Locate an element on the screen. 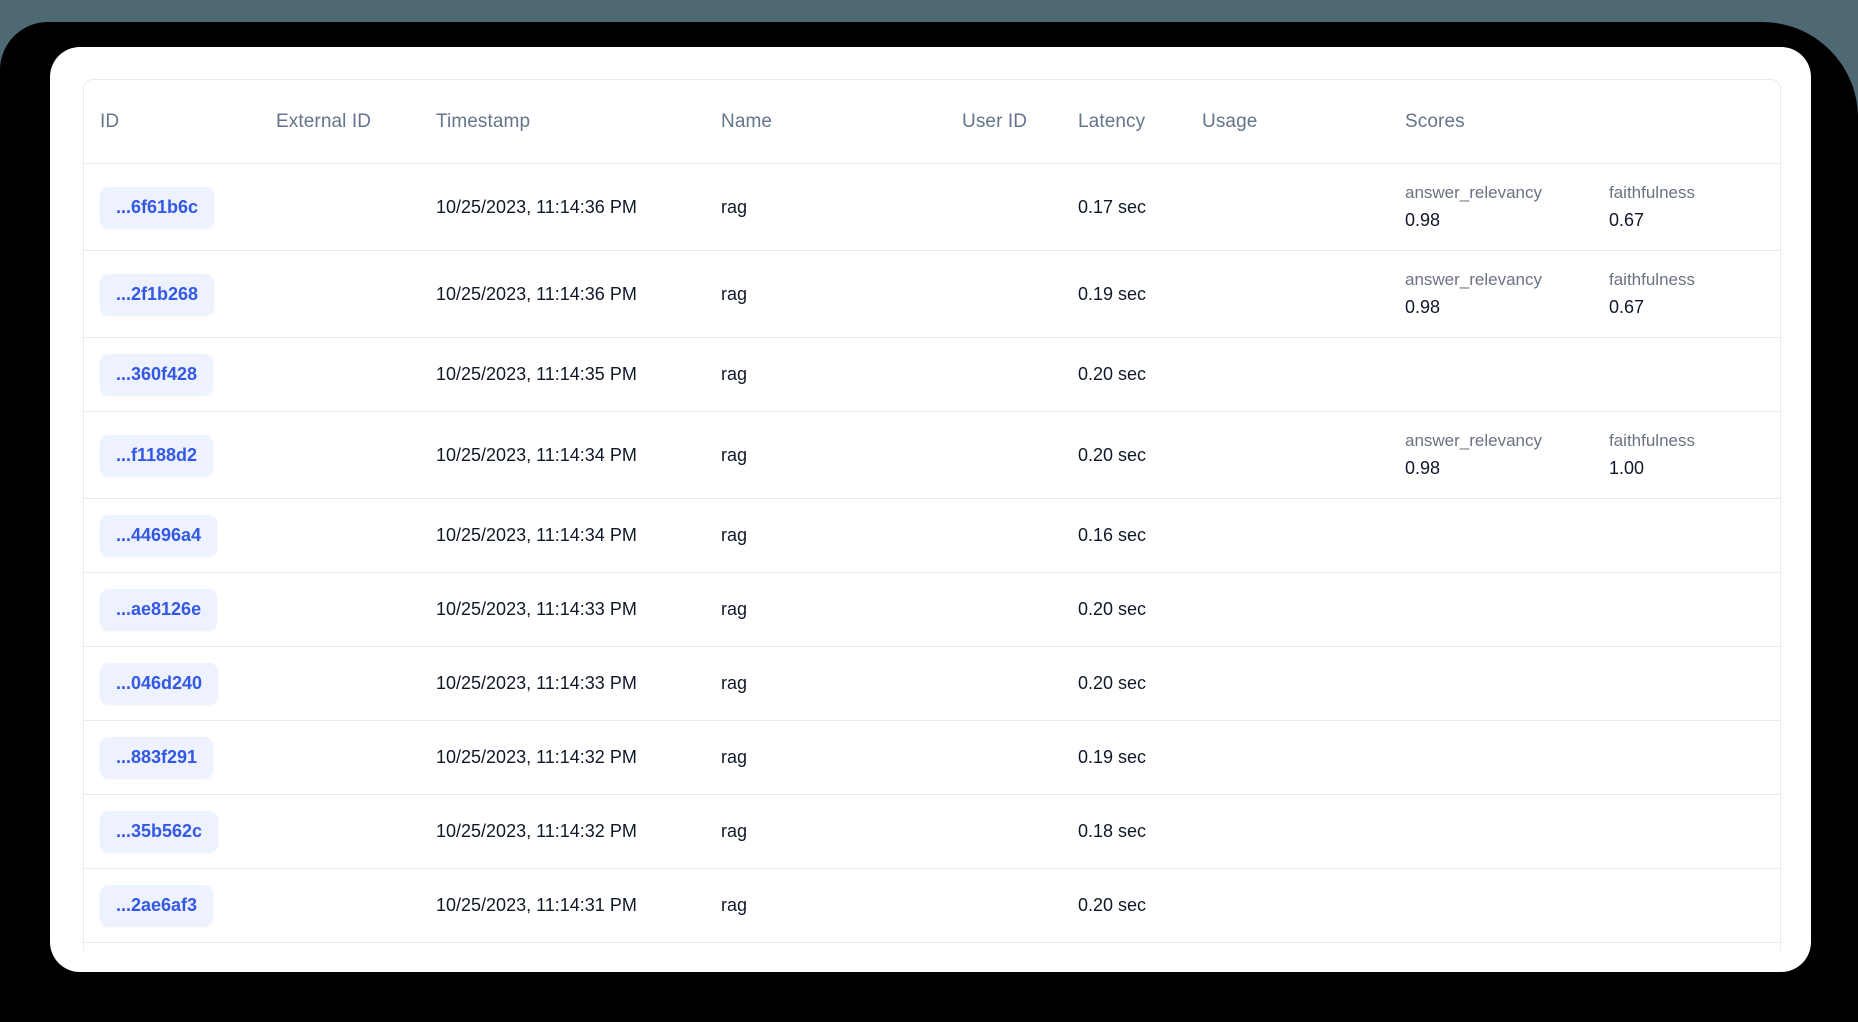  id-cell: ...360f428 is located at coordinates (188, 374).